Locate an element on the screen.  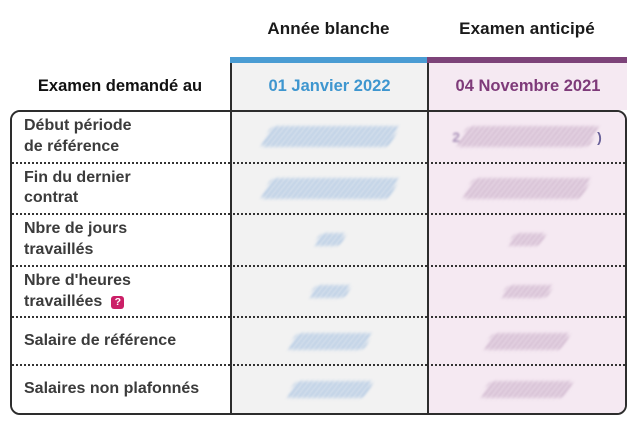
row-label-line: Salaire de référence is located at coordinates (100, 340).